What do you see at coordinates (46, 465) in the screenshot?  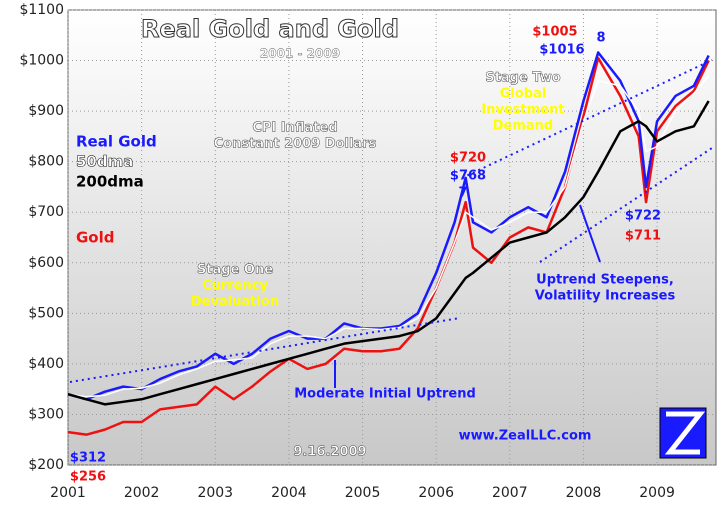 I see `y-tick-label: $200` at bounding box center [46, 465].